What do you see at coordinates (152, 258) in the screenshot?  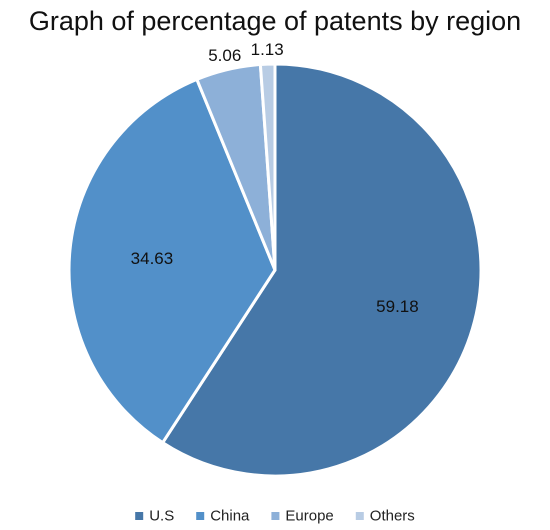 I see `data-label-china: 34.63` at bounding box center [152, 258].